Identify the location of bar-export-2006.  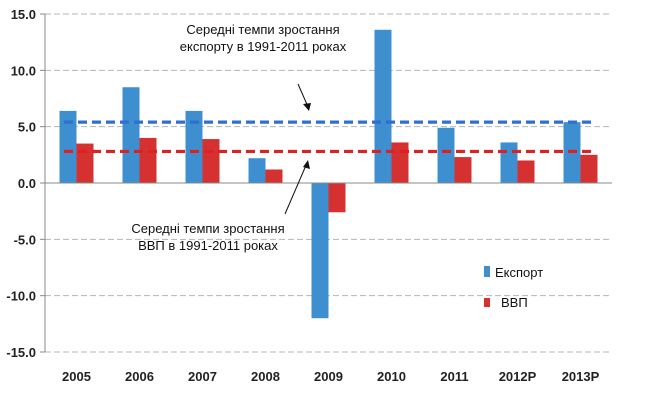
(131, 135).